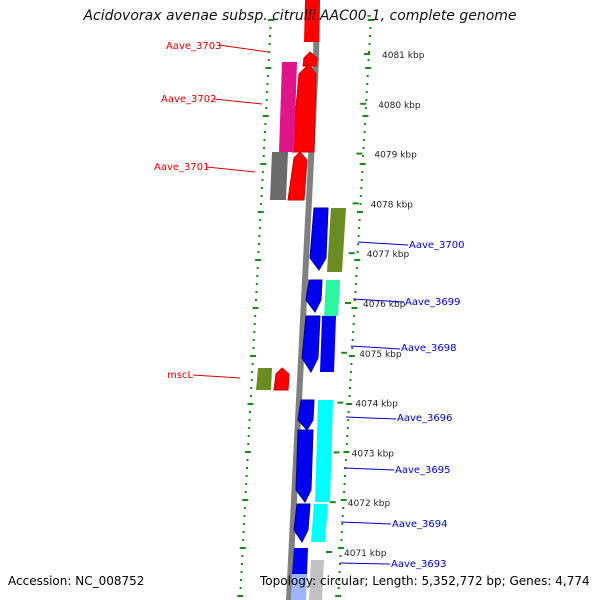 This screenshot has height=600, width=600. Describe the element at coordinates (216, 376) in the screenshot. I see `leader-mscl` at that location.